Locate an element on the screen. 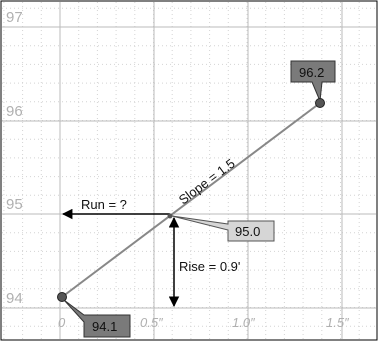 Image resolution: width=378 pixels, height=341 pixels. callout-96-2-box is located at coordinates (313, 81).